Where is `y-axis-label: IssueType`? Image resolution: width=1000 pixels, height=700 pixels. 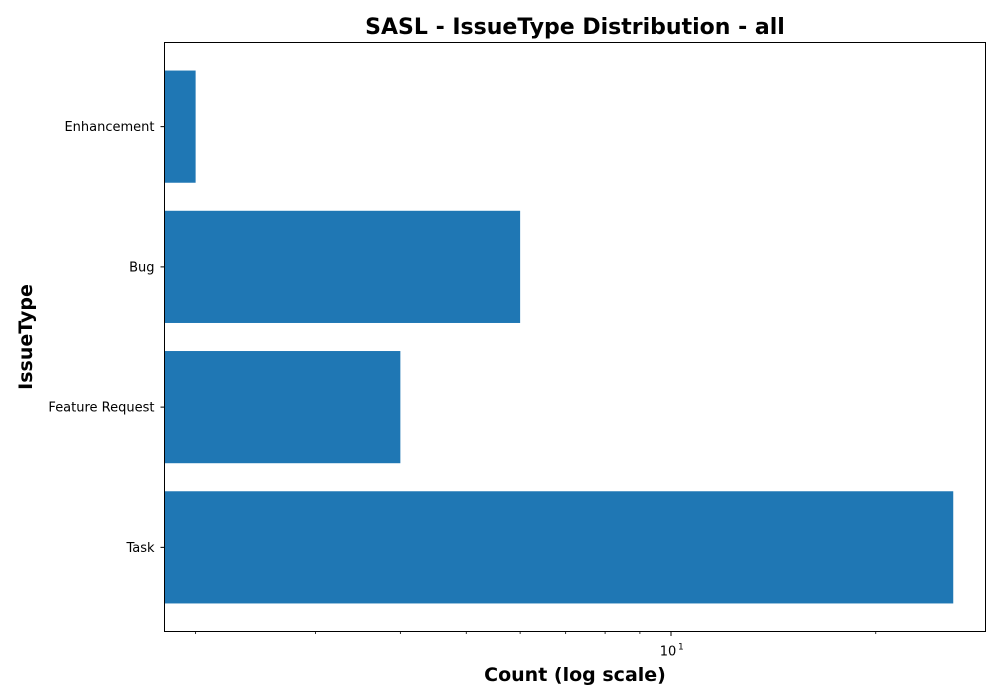
y-axis-label: IssueType is located at coordinates (26, 337).